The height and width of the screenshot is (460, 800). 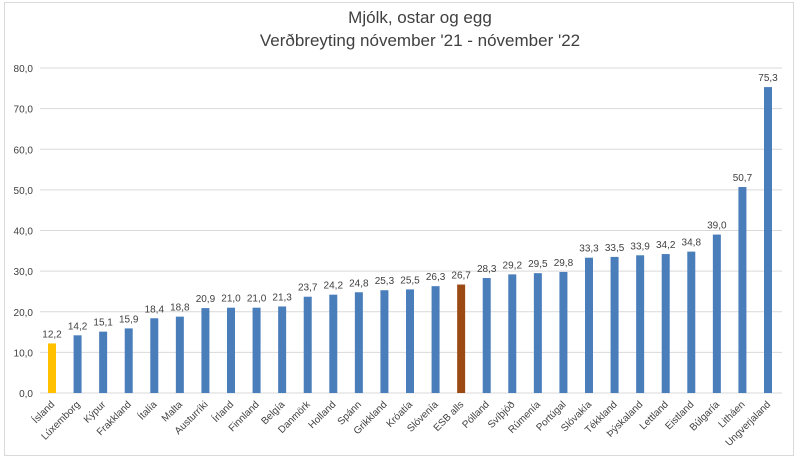 I want to click on data-label: 39,0, so click(x=717, y=226).